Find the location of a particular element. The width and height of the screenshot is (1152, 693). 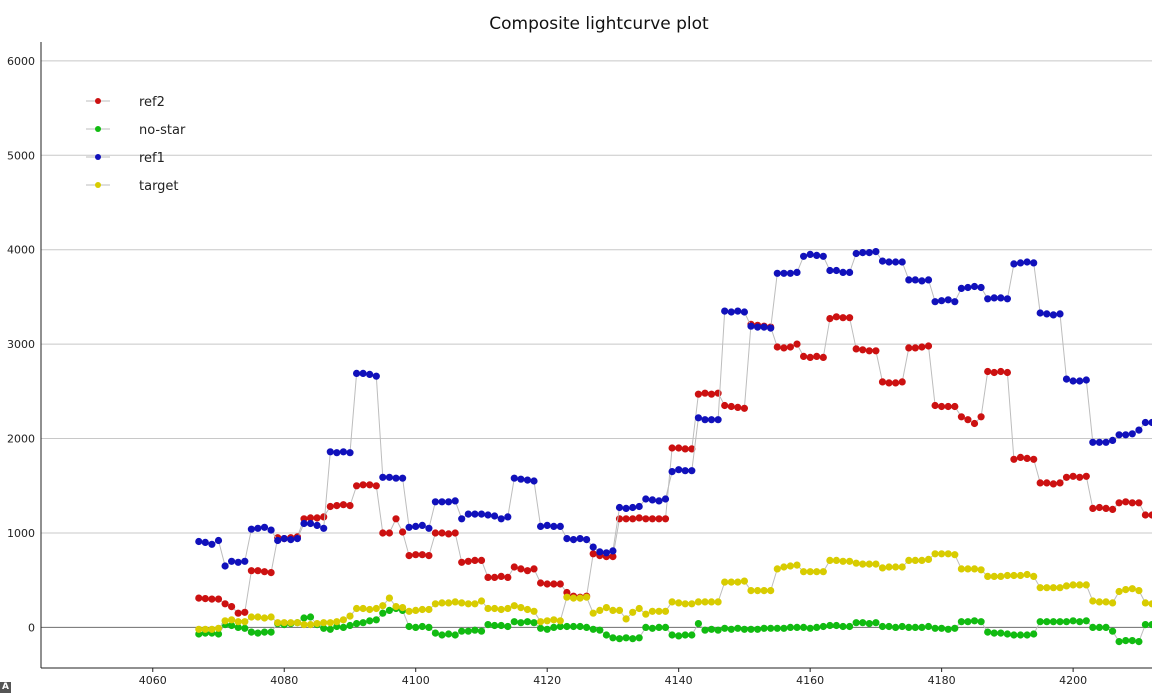

x-tick-label-4200: 4200 is located at coordinates (1073, 680).